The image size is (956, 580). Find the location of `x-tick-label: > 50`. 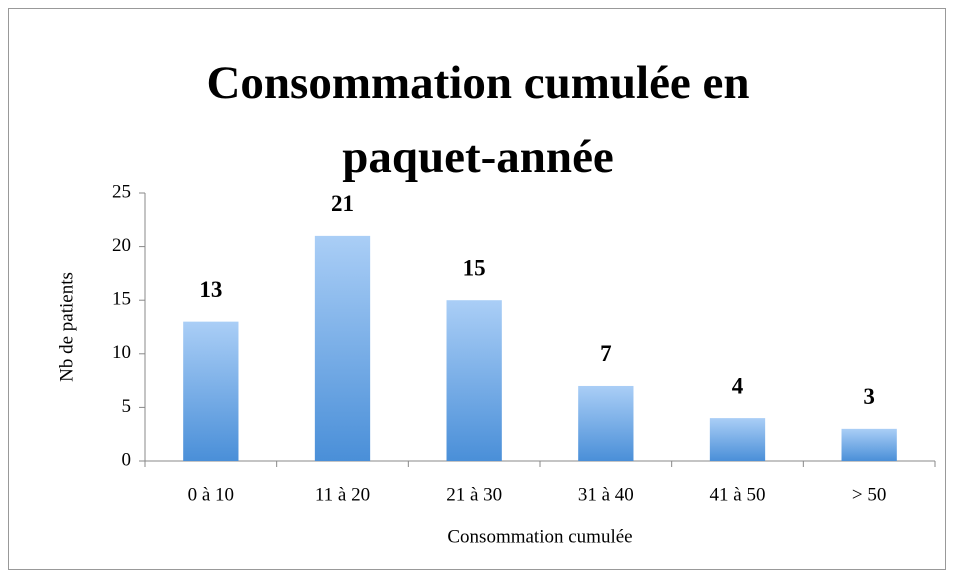

x-tick-label: > 50 is located at coordinates (869, 494).